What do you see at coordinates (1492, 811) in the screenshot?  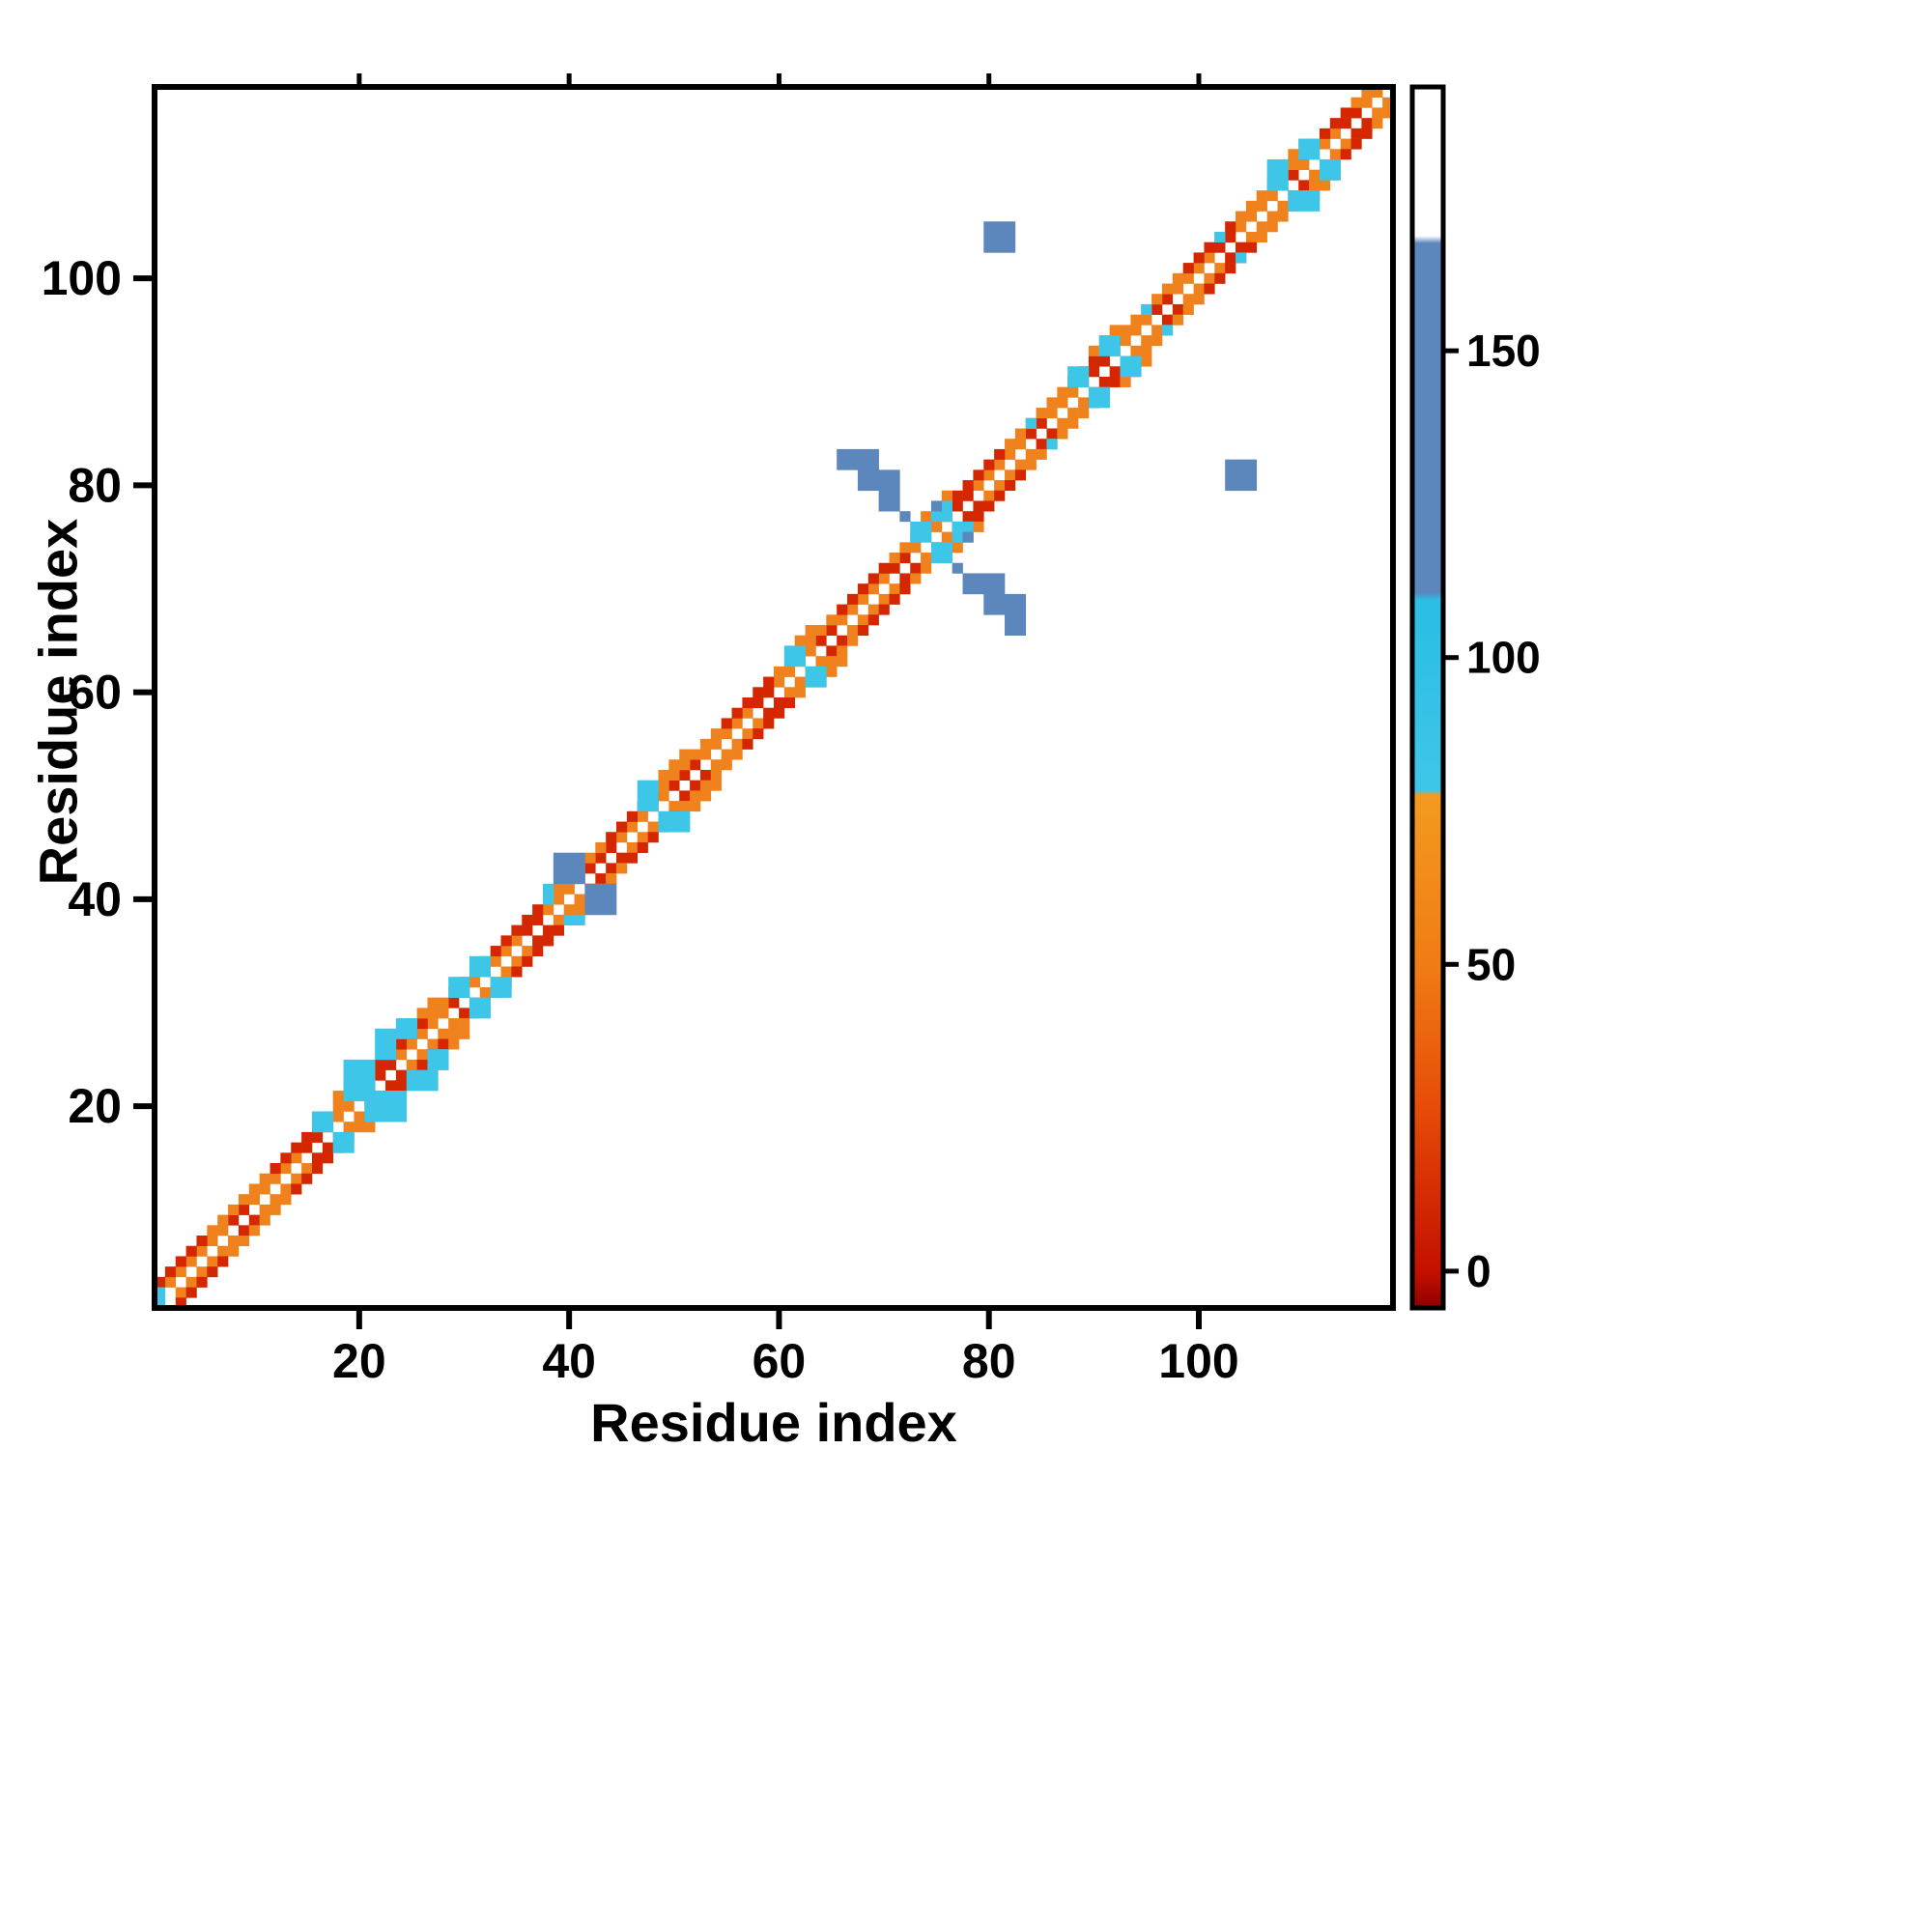 I see `colorbar-ticks-layer: 0 50 100 150` at bounding box center [1492, 811].